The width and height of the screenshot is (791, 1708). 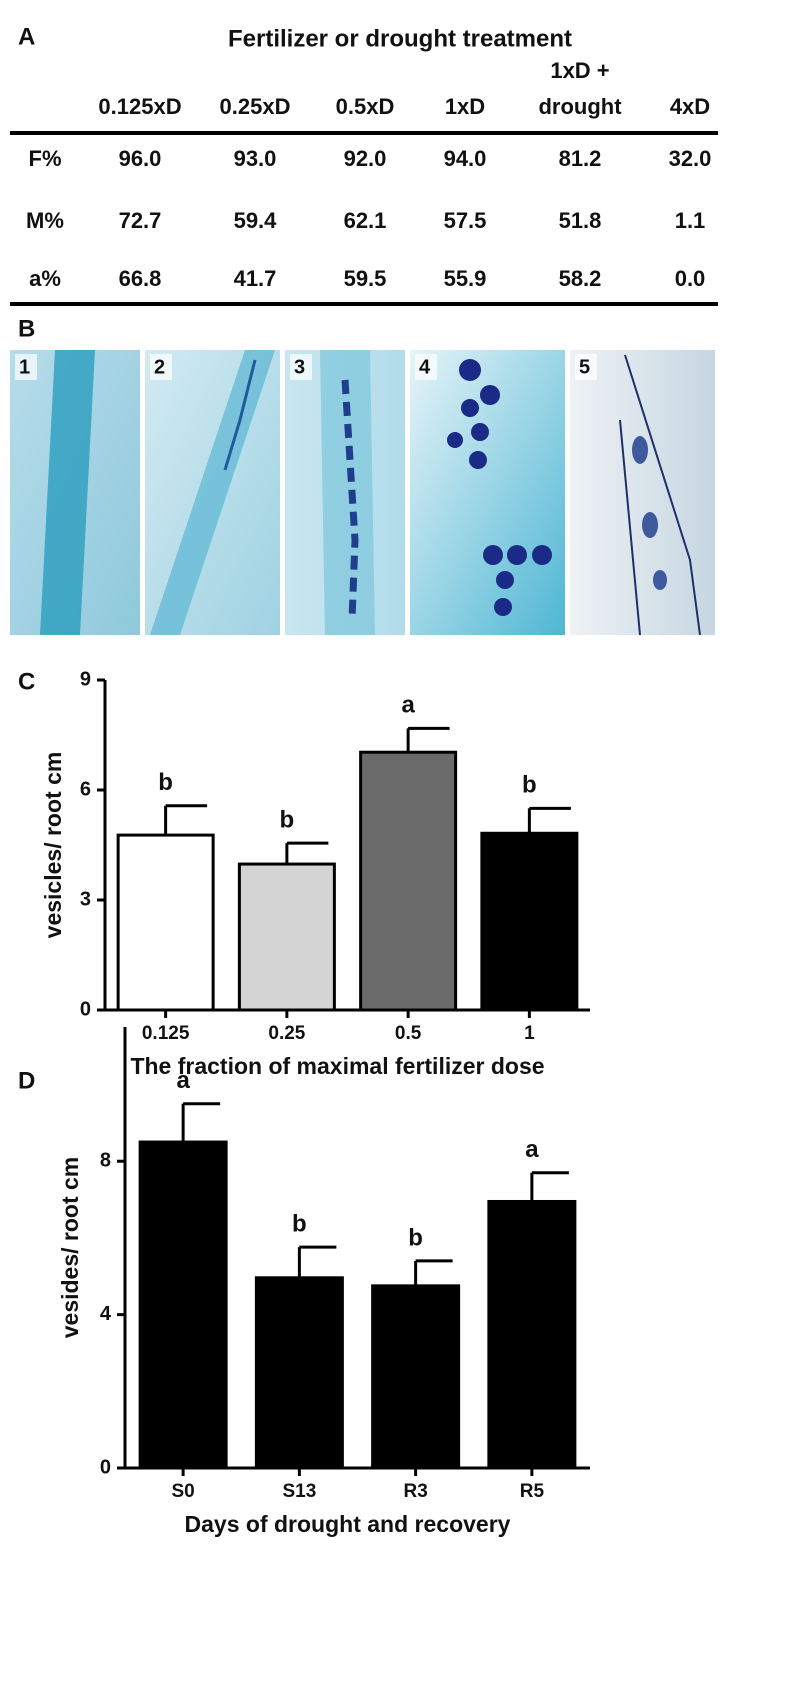 What do you see at coordinates (26, 681) in the screenshot?
I see `panel-label: C` at bounding box center [26, 681].